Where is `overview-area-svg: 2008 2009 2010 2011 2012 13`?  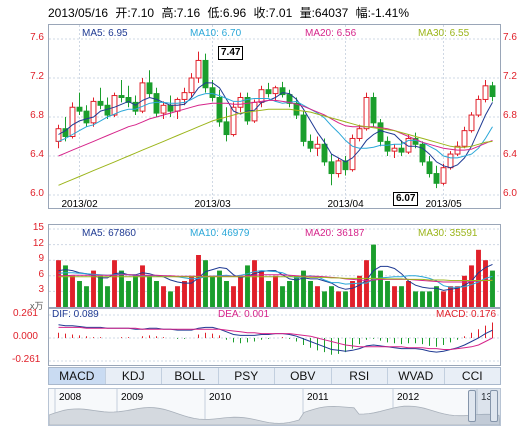
overview-area-svg: 2008 2009 2010 2011 2012 13 is located at coordinates (274, 407).